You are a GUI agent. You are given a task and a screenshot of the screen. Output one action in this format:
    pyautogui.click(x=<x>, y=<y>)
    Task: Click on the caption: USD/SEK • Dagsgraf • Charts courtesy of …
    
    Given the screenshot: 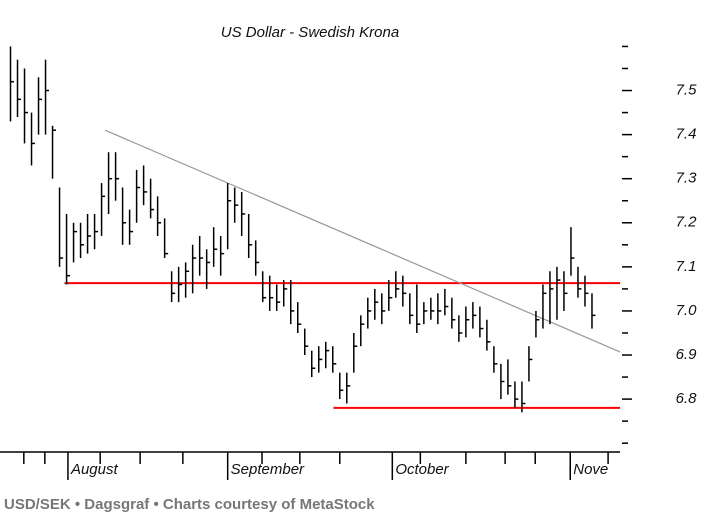 What is the action you would take?
    pyautogui.click(x=189, y=504)
    